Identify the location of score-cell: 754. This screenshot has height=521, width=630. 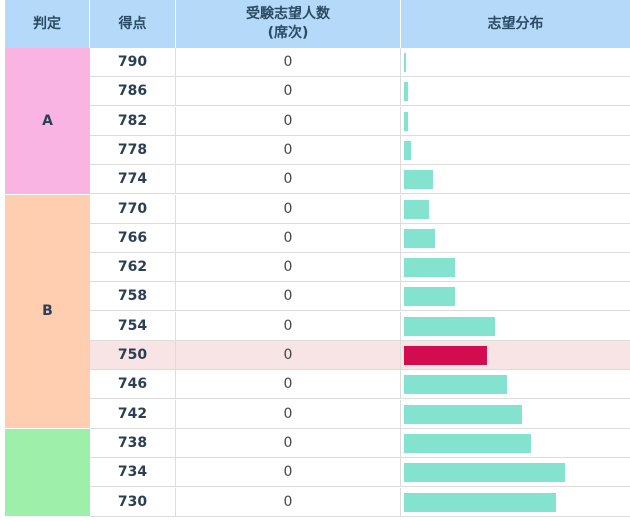
(133, 325).